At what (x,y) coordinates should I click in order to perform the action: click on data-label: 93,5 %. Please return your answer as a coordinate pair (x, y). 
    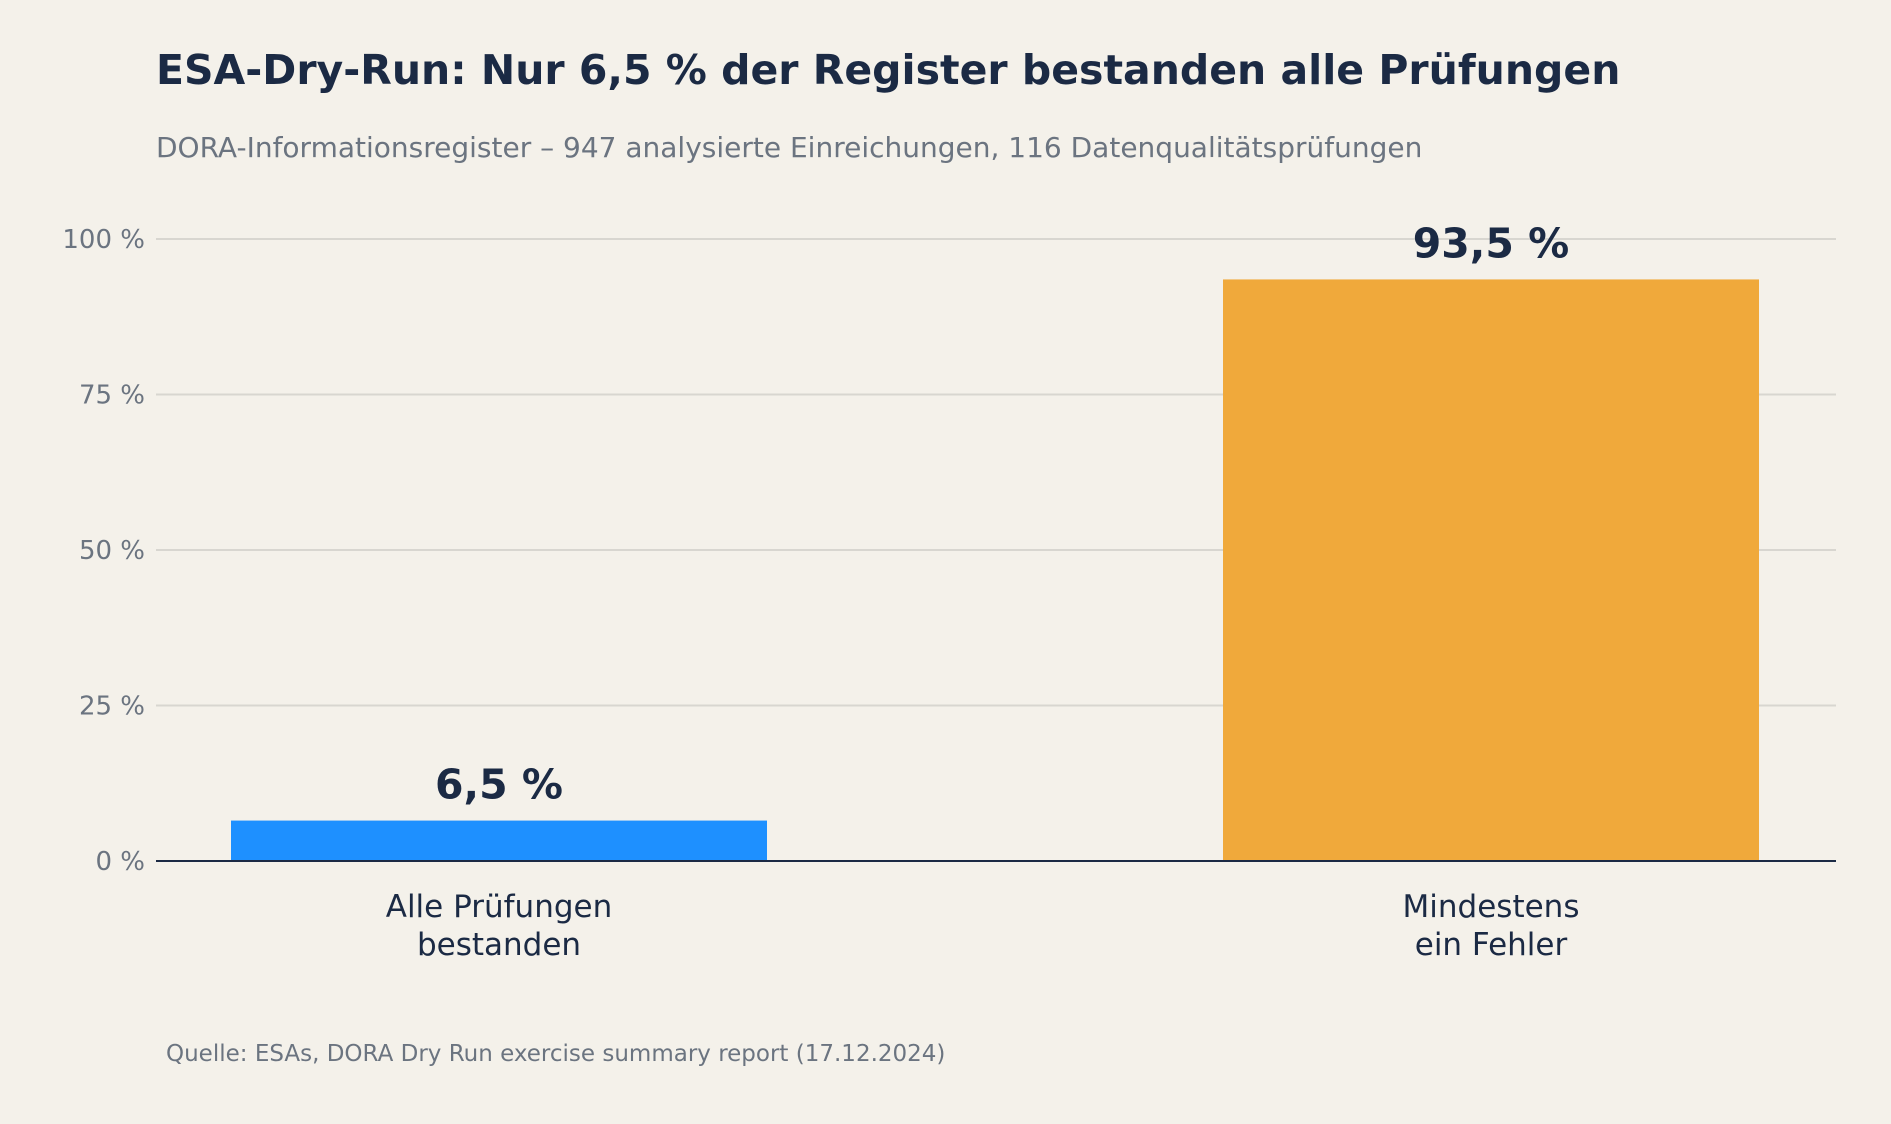
    Looking at the image, I should click on (1491, 243).